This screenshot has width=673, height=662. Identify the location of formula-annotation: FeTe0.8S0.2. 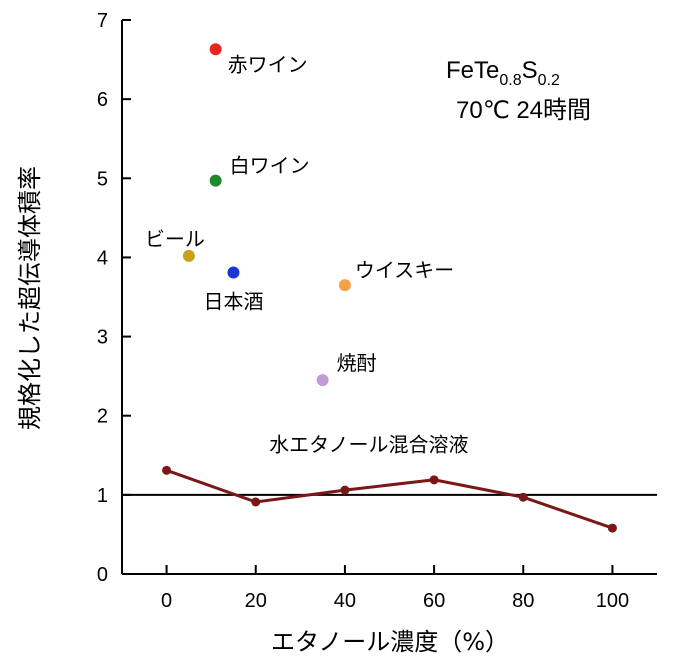
(503, 73).